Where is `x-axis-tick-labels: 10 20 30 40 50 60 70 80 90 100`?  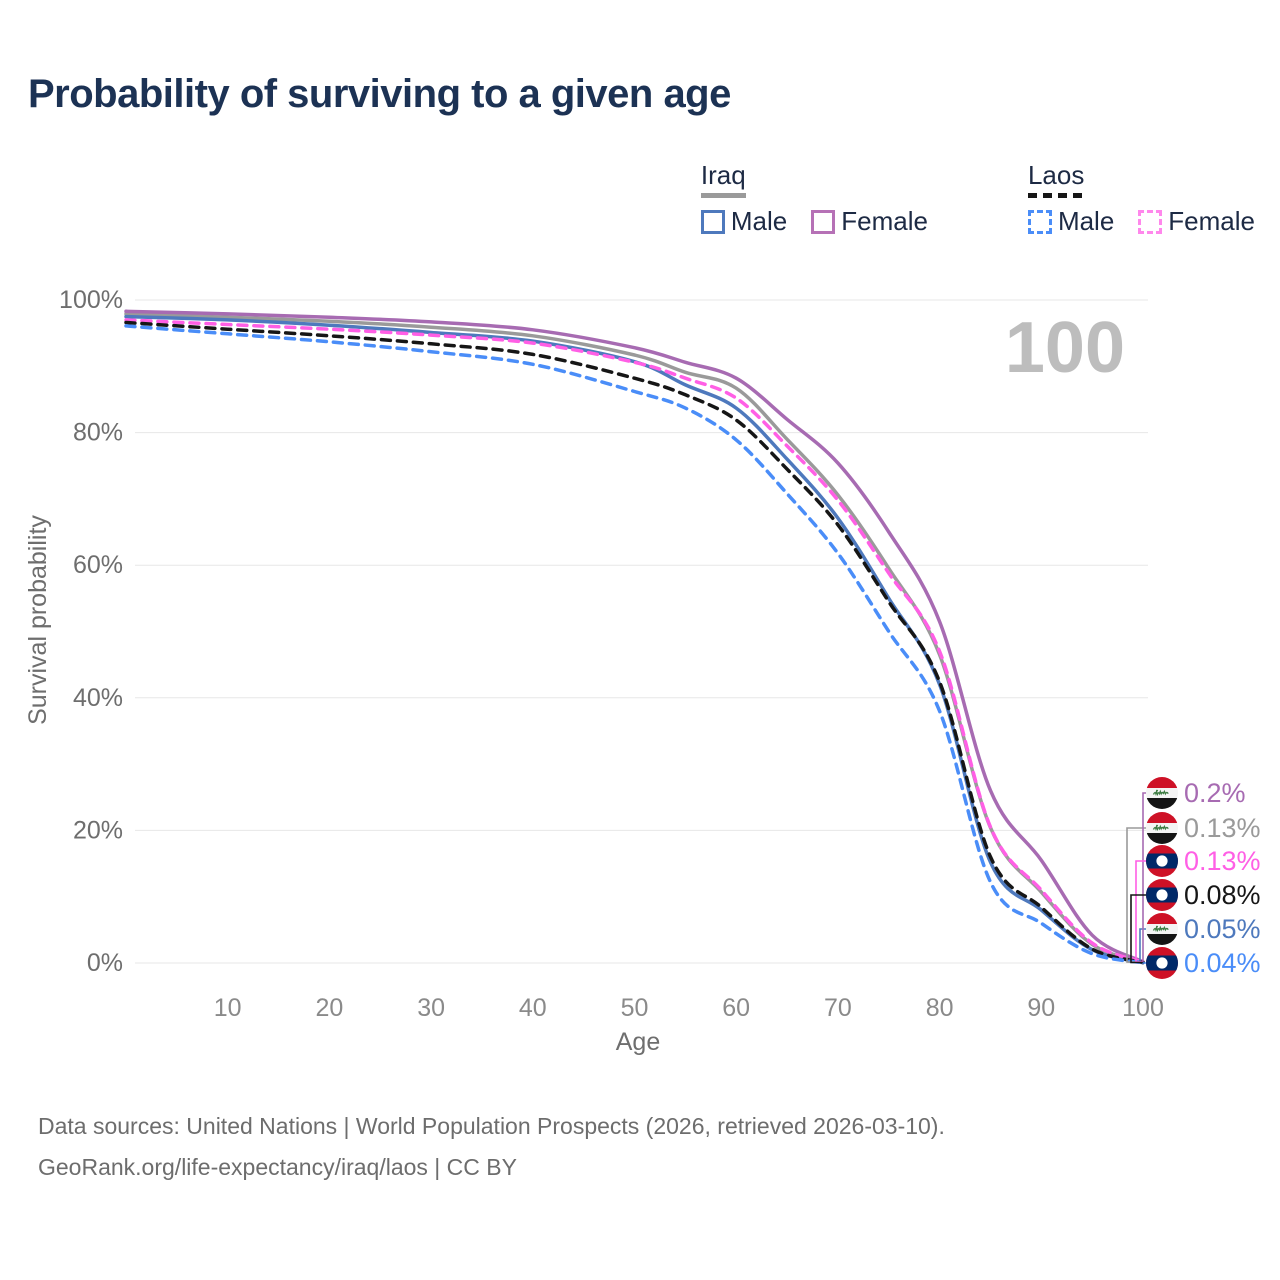
x-axis-tick-labels: 10 20 30 40 50 60 70 80 90 100 is located at coordinates (689, 1008).